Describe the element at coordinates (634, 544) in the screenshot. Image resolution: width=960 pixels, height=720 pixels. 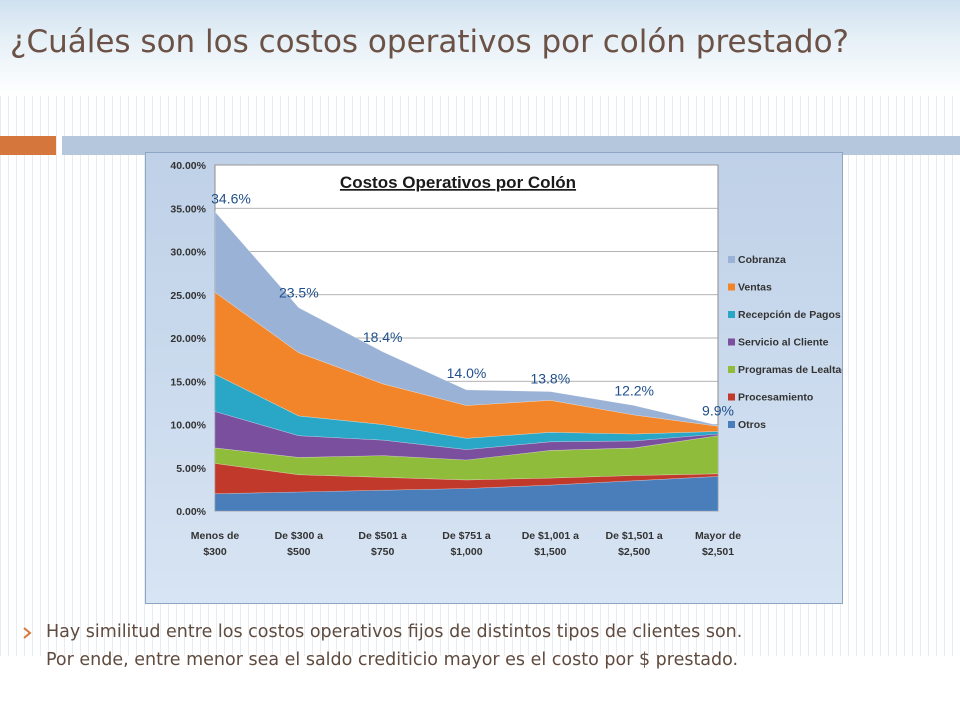
I see `x-tick-label: De $1,501 a $2,500` at that location.